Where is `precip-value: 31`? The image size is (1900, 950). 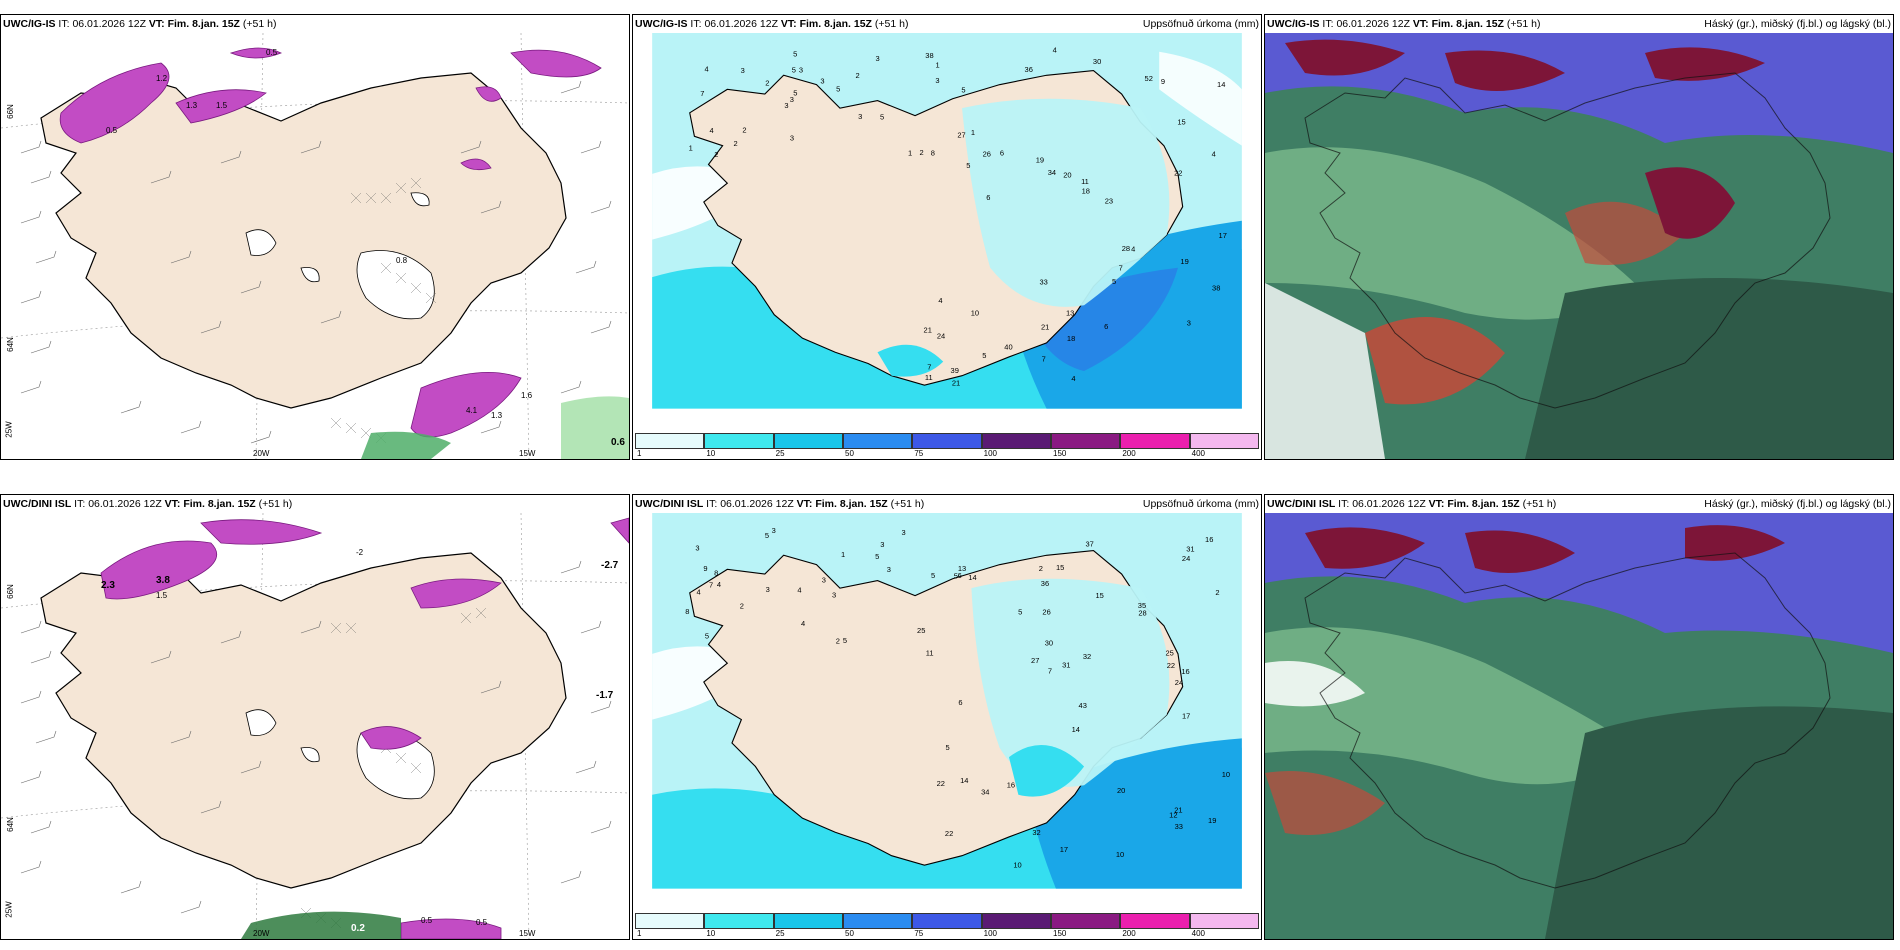
precip-value: 31 is located at coordinates (1190, 548).